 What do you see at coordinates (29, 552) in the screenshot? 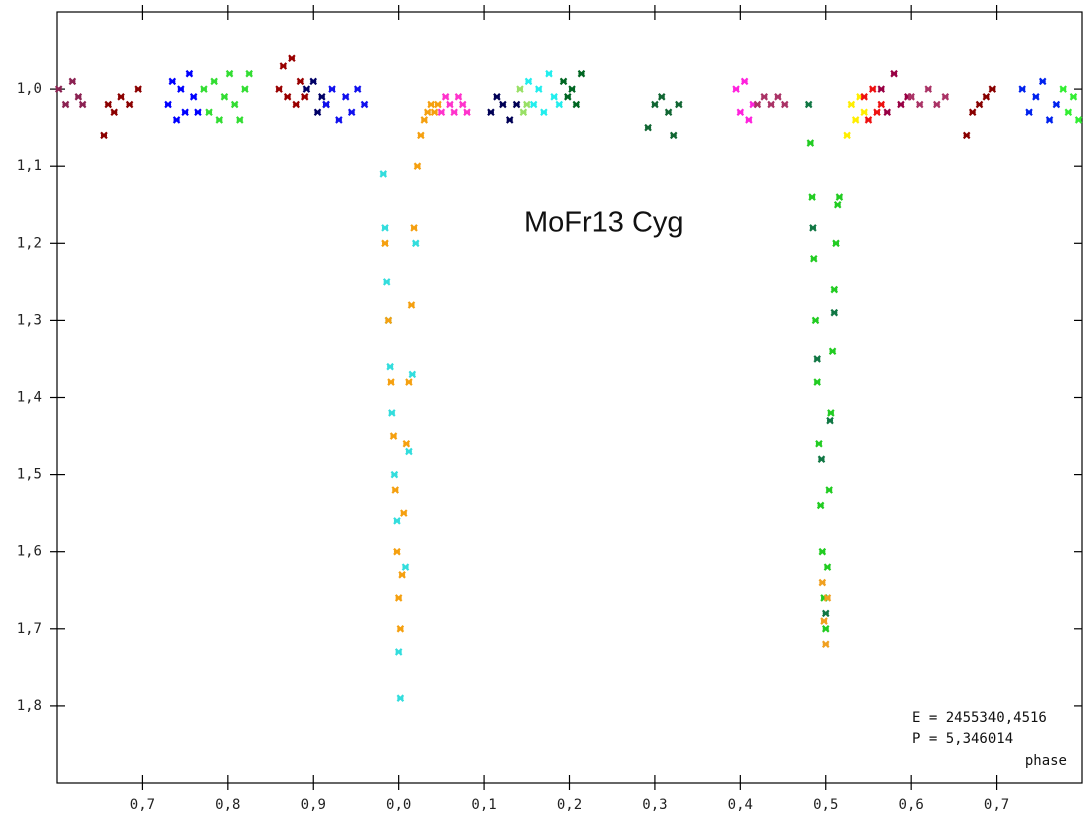
I see `y-tick-label: 1,6` at bounding box center [29, 552].